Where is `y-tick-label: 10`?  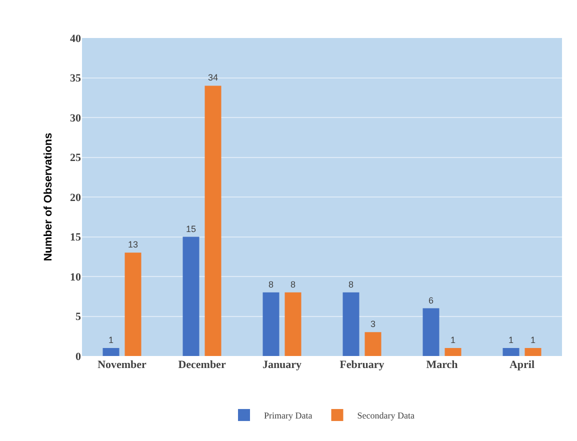 y-tick-label: 10 is located at coordinates (76, 277).